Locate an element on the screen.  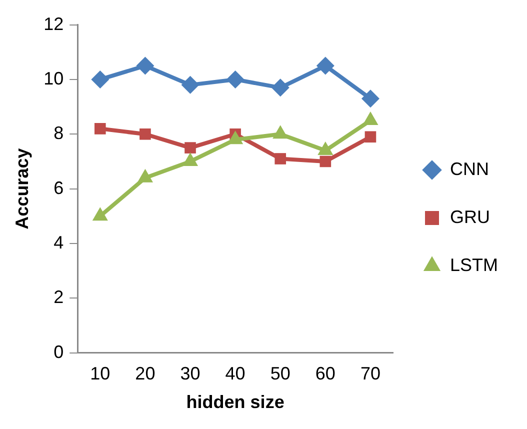
legend-label: LSTM is located at coordinates (474, 264).